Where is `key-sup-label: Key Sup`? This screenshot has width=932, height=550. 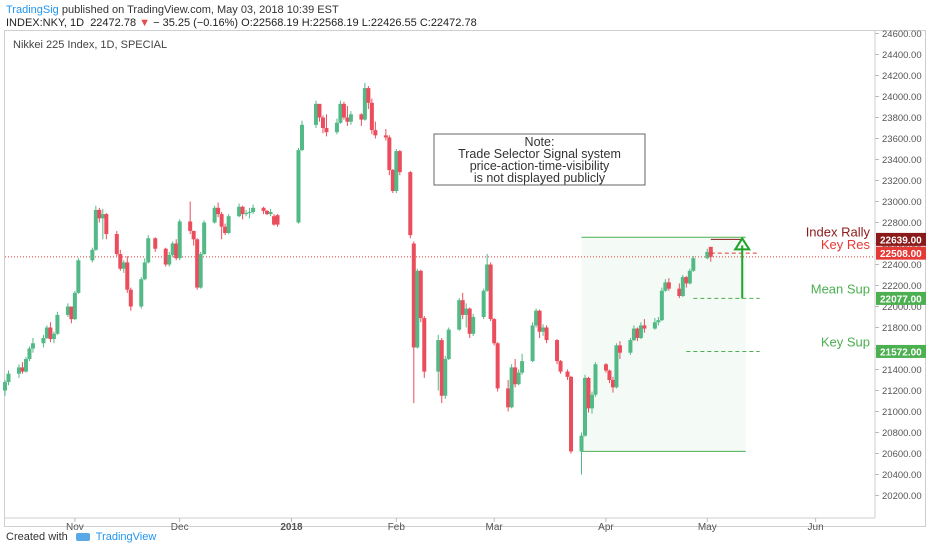 key-sup-label: Key Sup is located at coordinates (845, 341).